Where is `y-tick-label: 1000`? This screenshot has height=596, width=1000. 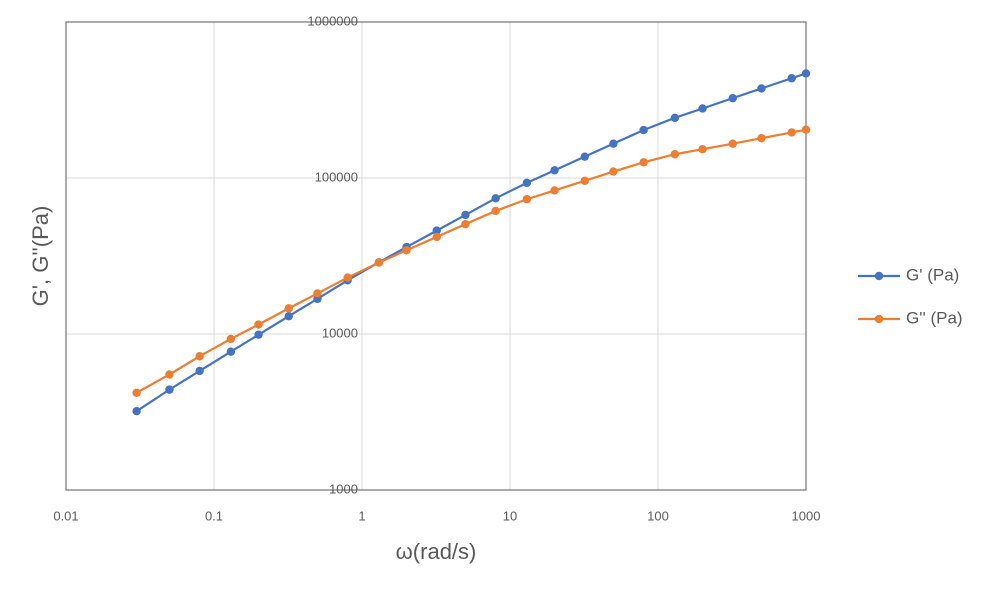 y-tick-label: 1000 is located at coordinates (343, 488).